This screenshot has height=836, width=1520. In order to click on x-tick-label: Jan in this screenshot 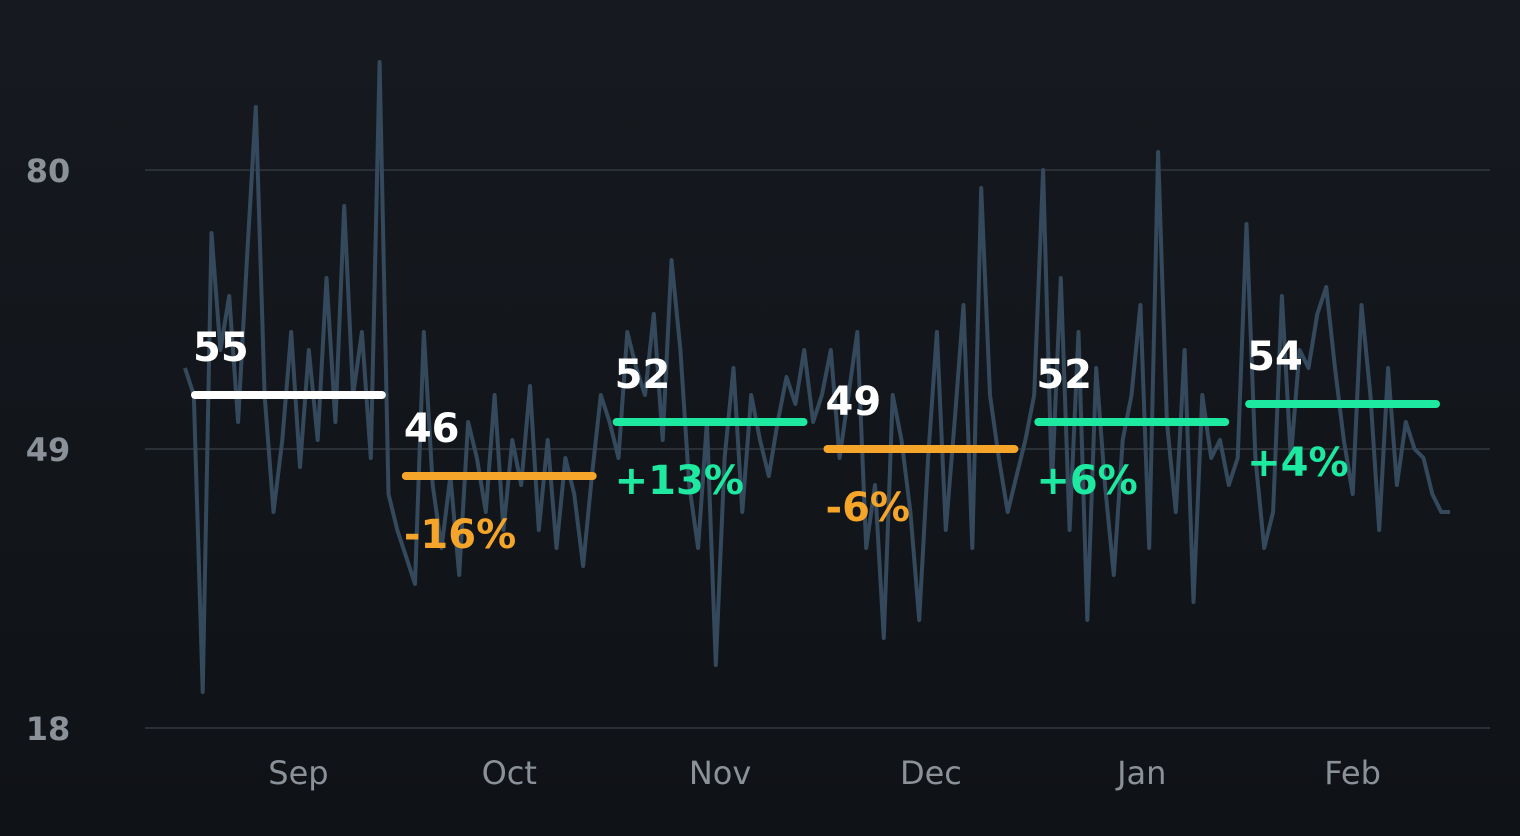, I will do `click(1140, 773)`.